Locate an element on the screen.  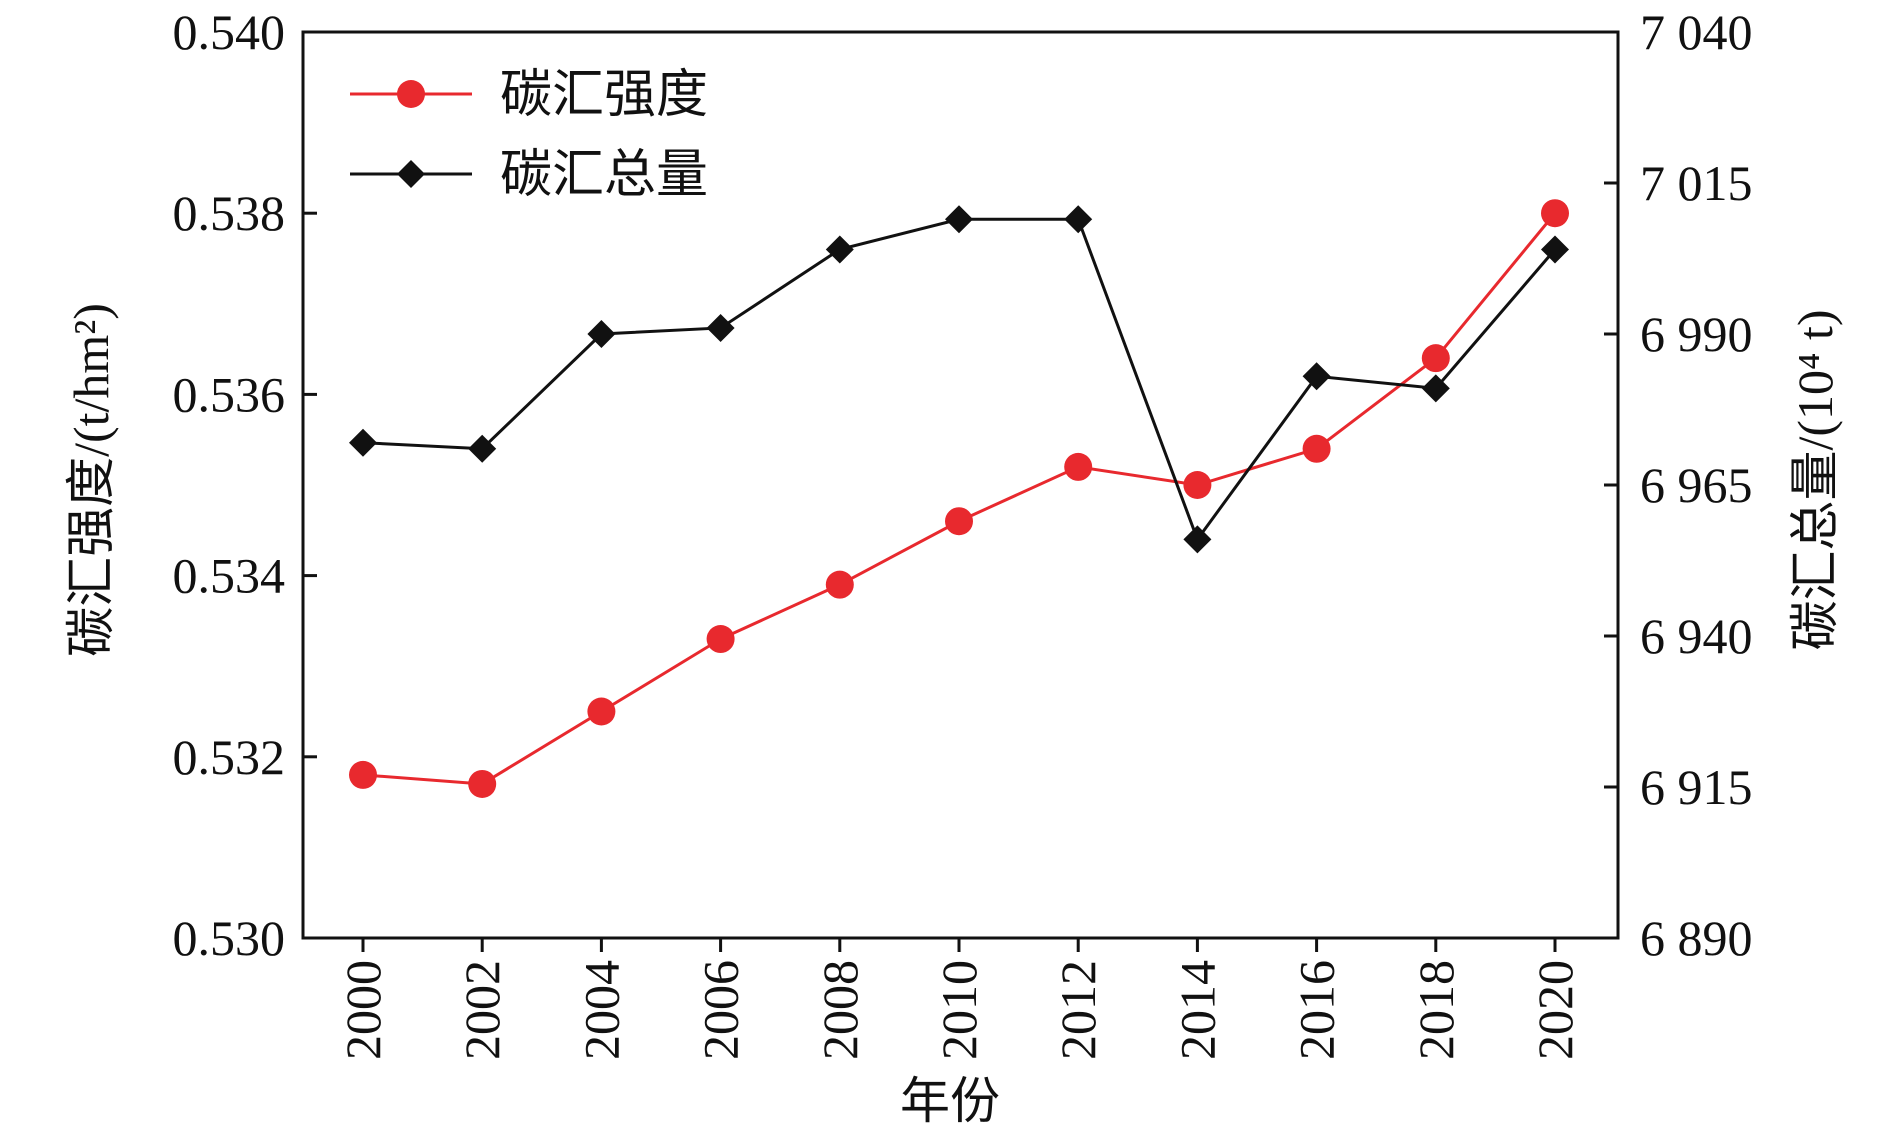
left-tick-label: 0.536 is located at coordinates (229, 394).